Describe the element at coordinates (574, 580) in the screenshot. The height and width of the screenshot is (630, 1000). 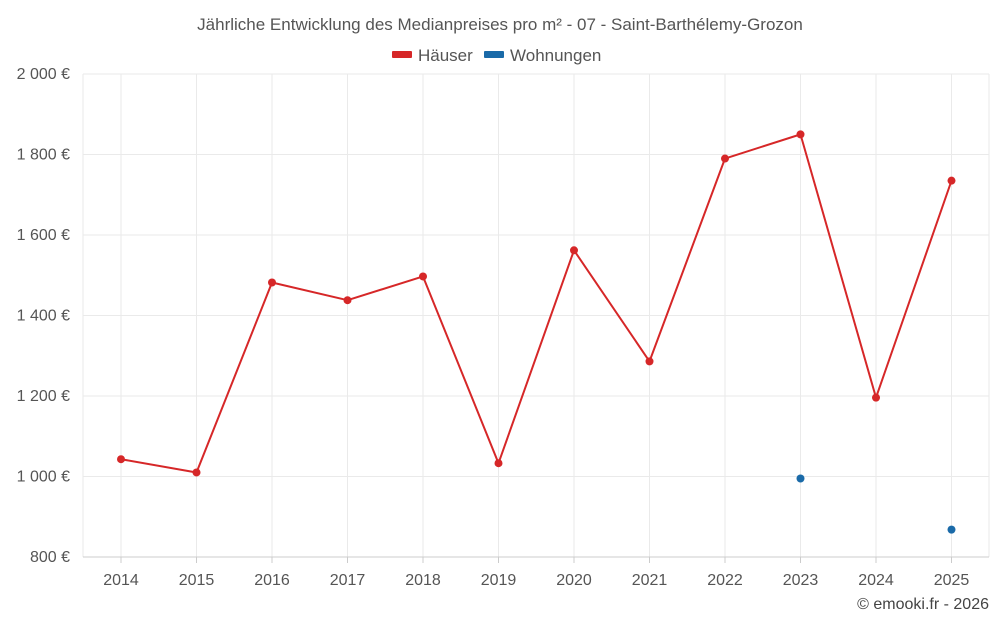
I see `x-tick-label: 2020` at that location.